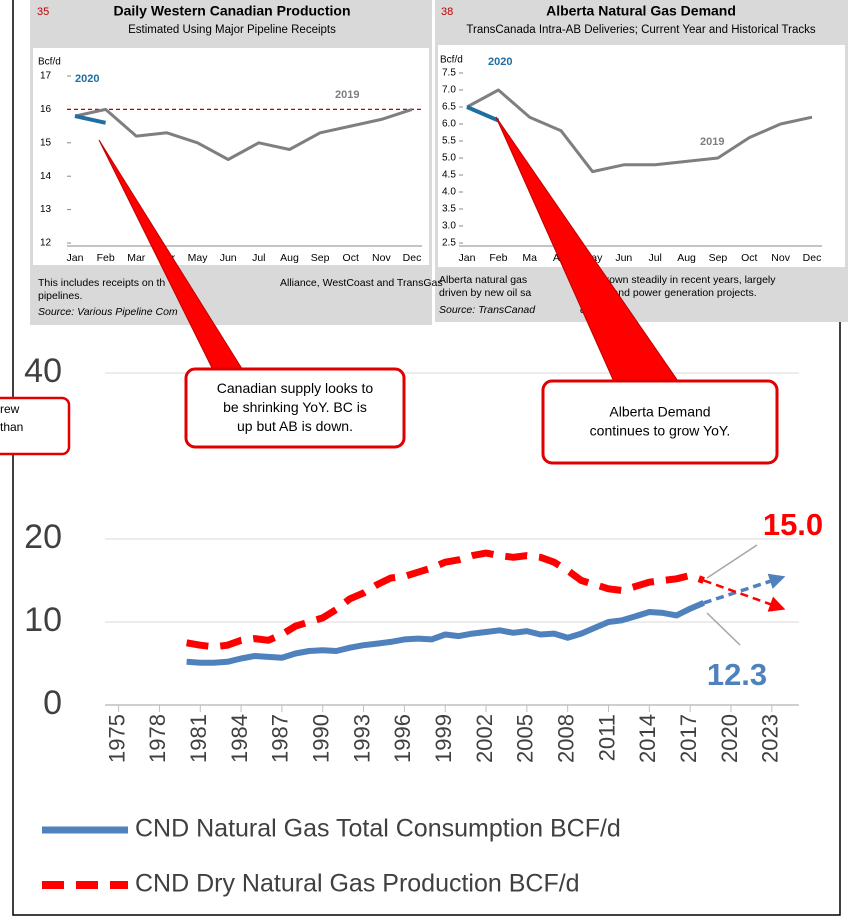 The height and width of the screenshot is (917, 856). I want to click on inset-source: Source: TransCanad, so click(487, 310).